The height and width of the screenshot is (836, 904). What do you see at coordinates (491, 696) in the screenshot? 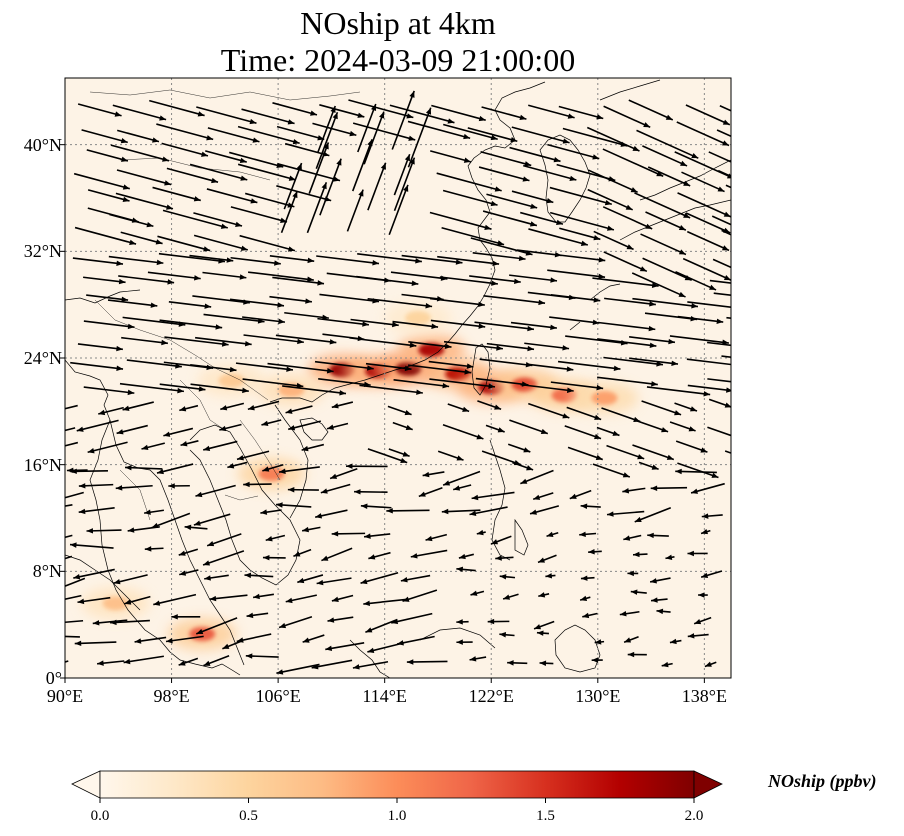
I see `x-tick-label: 122°E` at bounding box center [491, 696].